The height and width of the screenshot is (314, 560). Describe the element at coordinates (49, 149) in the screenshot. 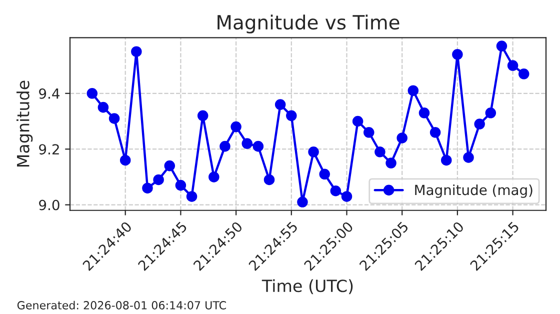

I see `y-tick-label: 9.2` at that location.